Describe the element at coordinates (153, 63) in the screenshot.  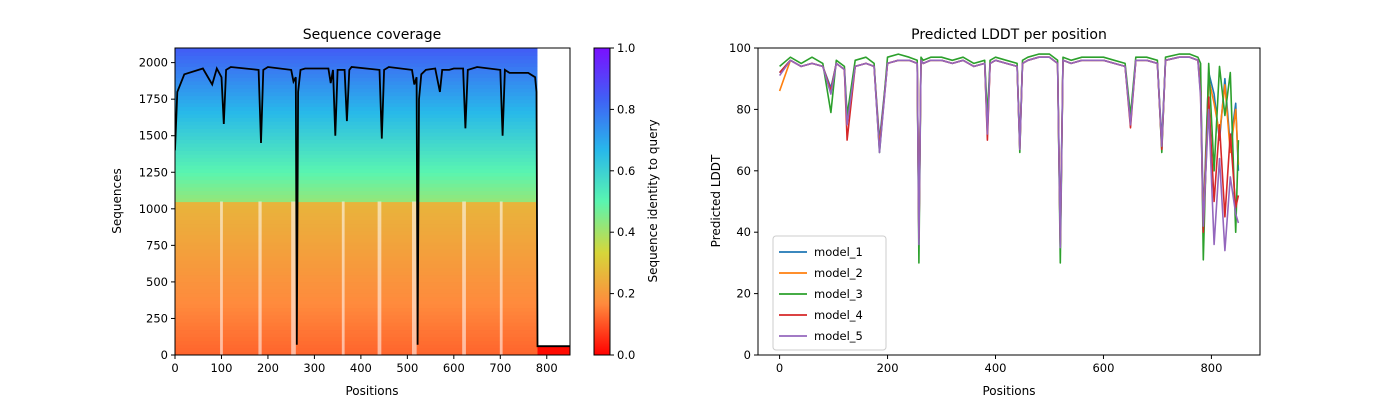
I see `coverage-y-tick-label: 2000` at that location.